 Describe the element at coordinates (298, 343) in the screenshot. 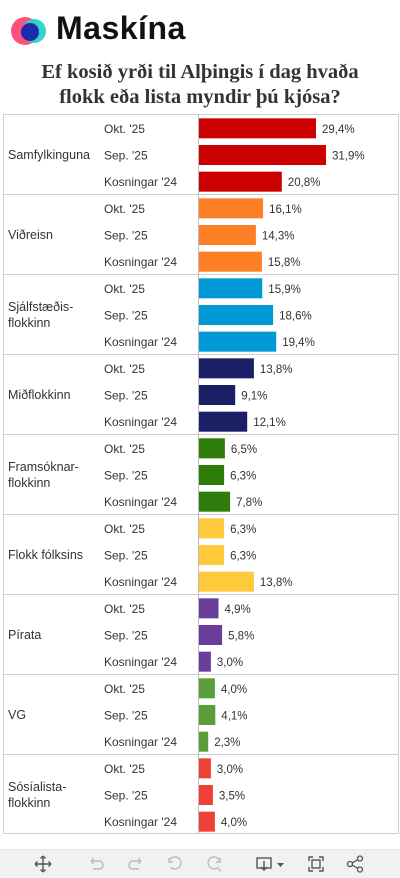

I see `data-label: 19,4%` at that location.